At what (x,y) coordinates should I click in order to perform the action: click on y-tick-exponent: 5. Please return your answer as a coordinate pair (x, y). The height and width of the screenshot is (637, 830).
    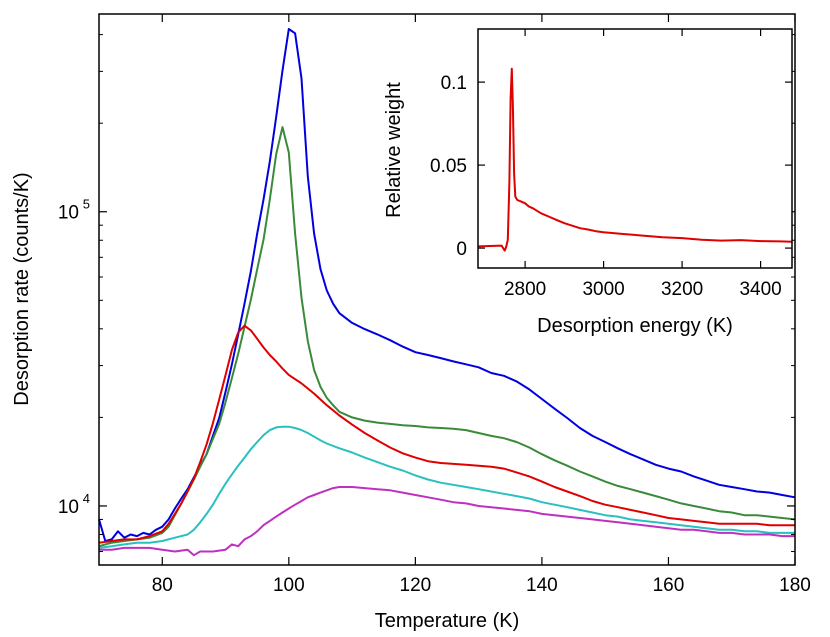
    Looking at the image, I should click on (86, 204).